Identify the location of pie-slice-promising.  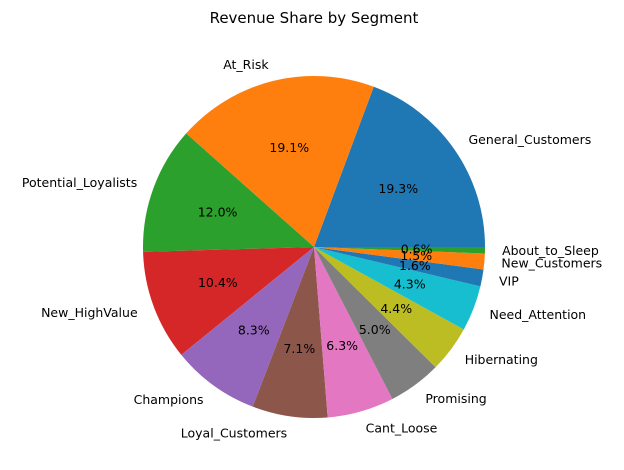
(375, 323).